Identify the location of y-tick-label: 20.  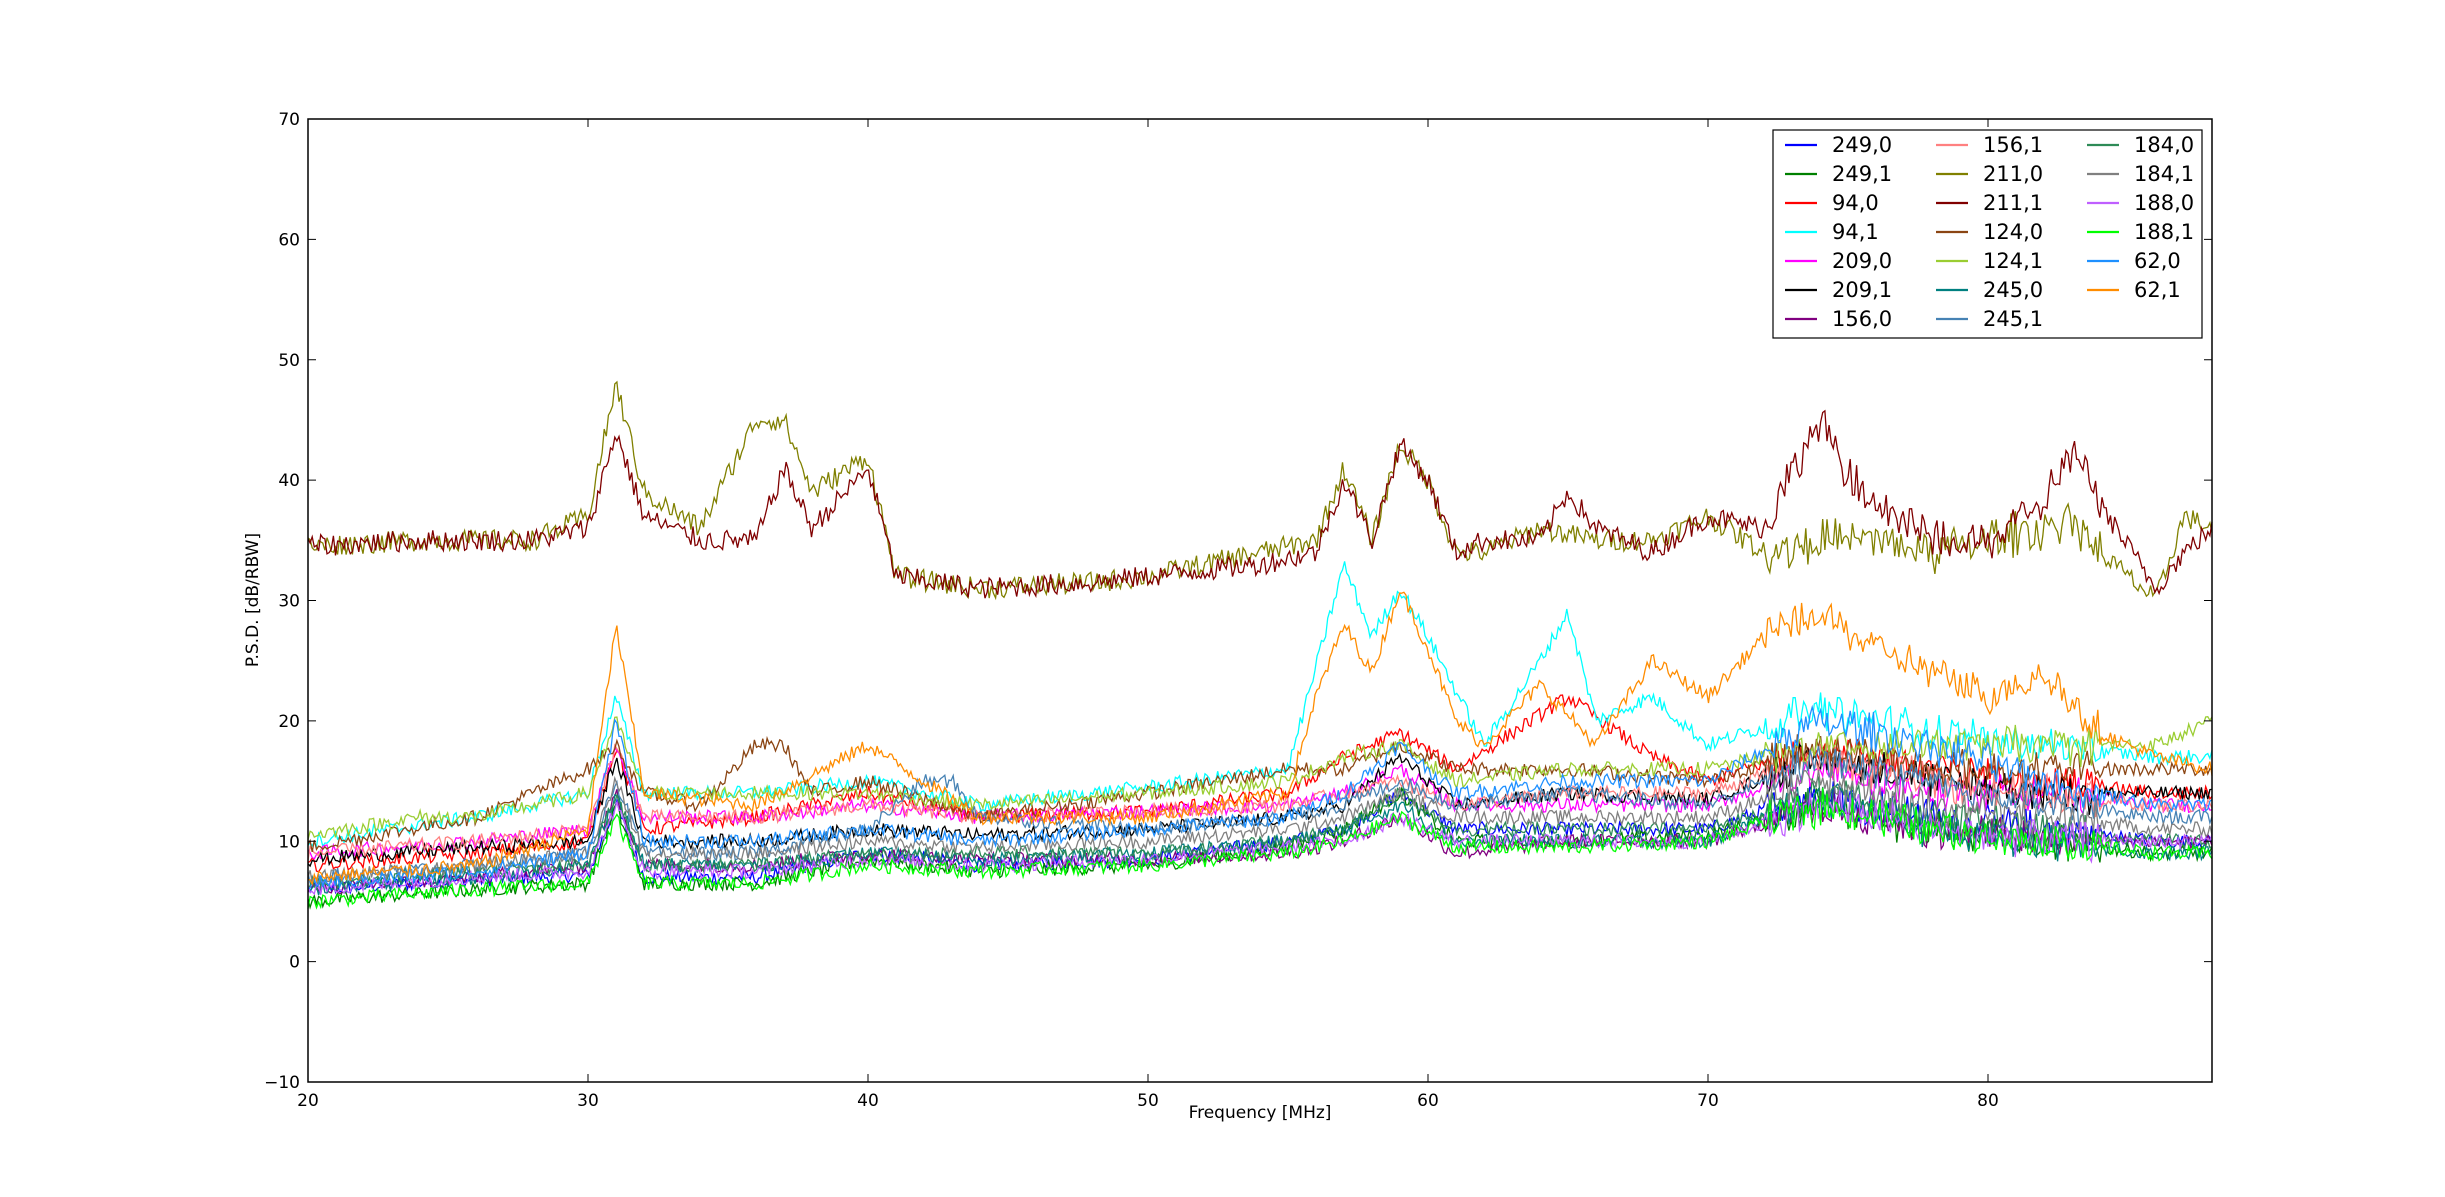
(289, 722).